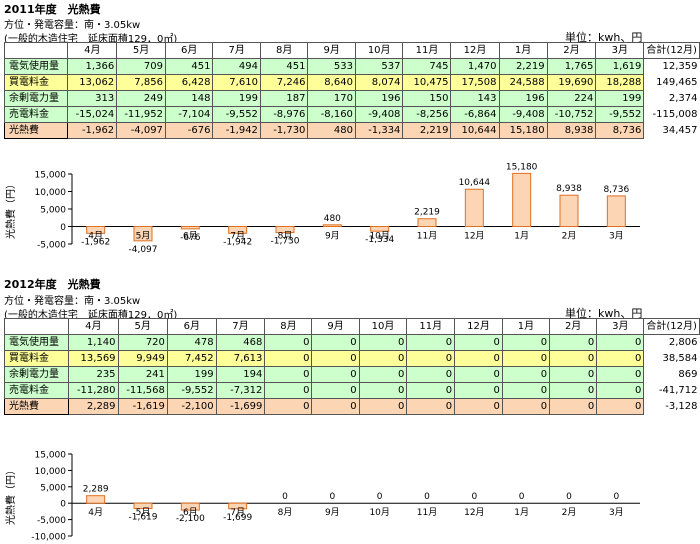 Image resolution: width=700 pixels, height=544 pixels. What do you see at coordinates (475, 50) in the screenshot?
I see `month-header: 12月` at bounding box center [475, 50].